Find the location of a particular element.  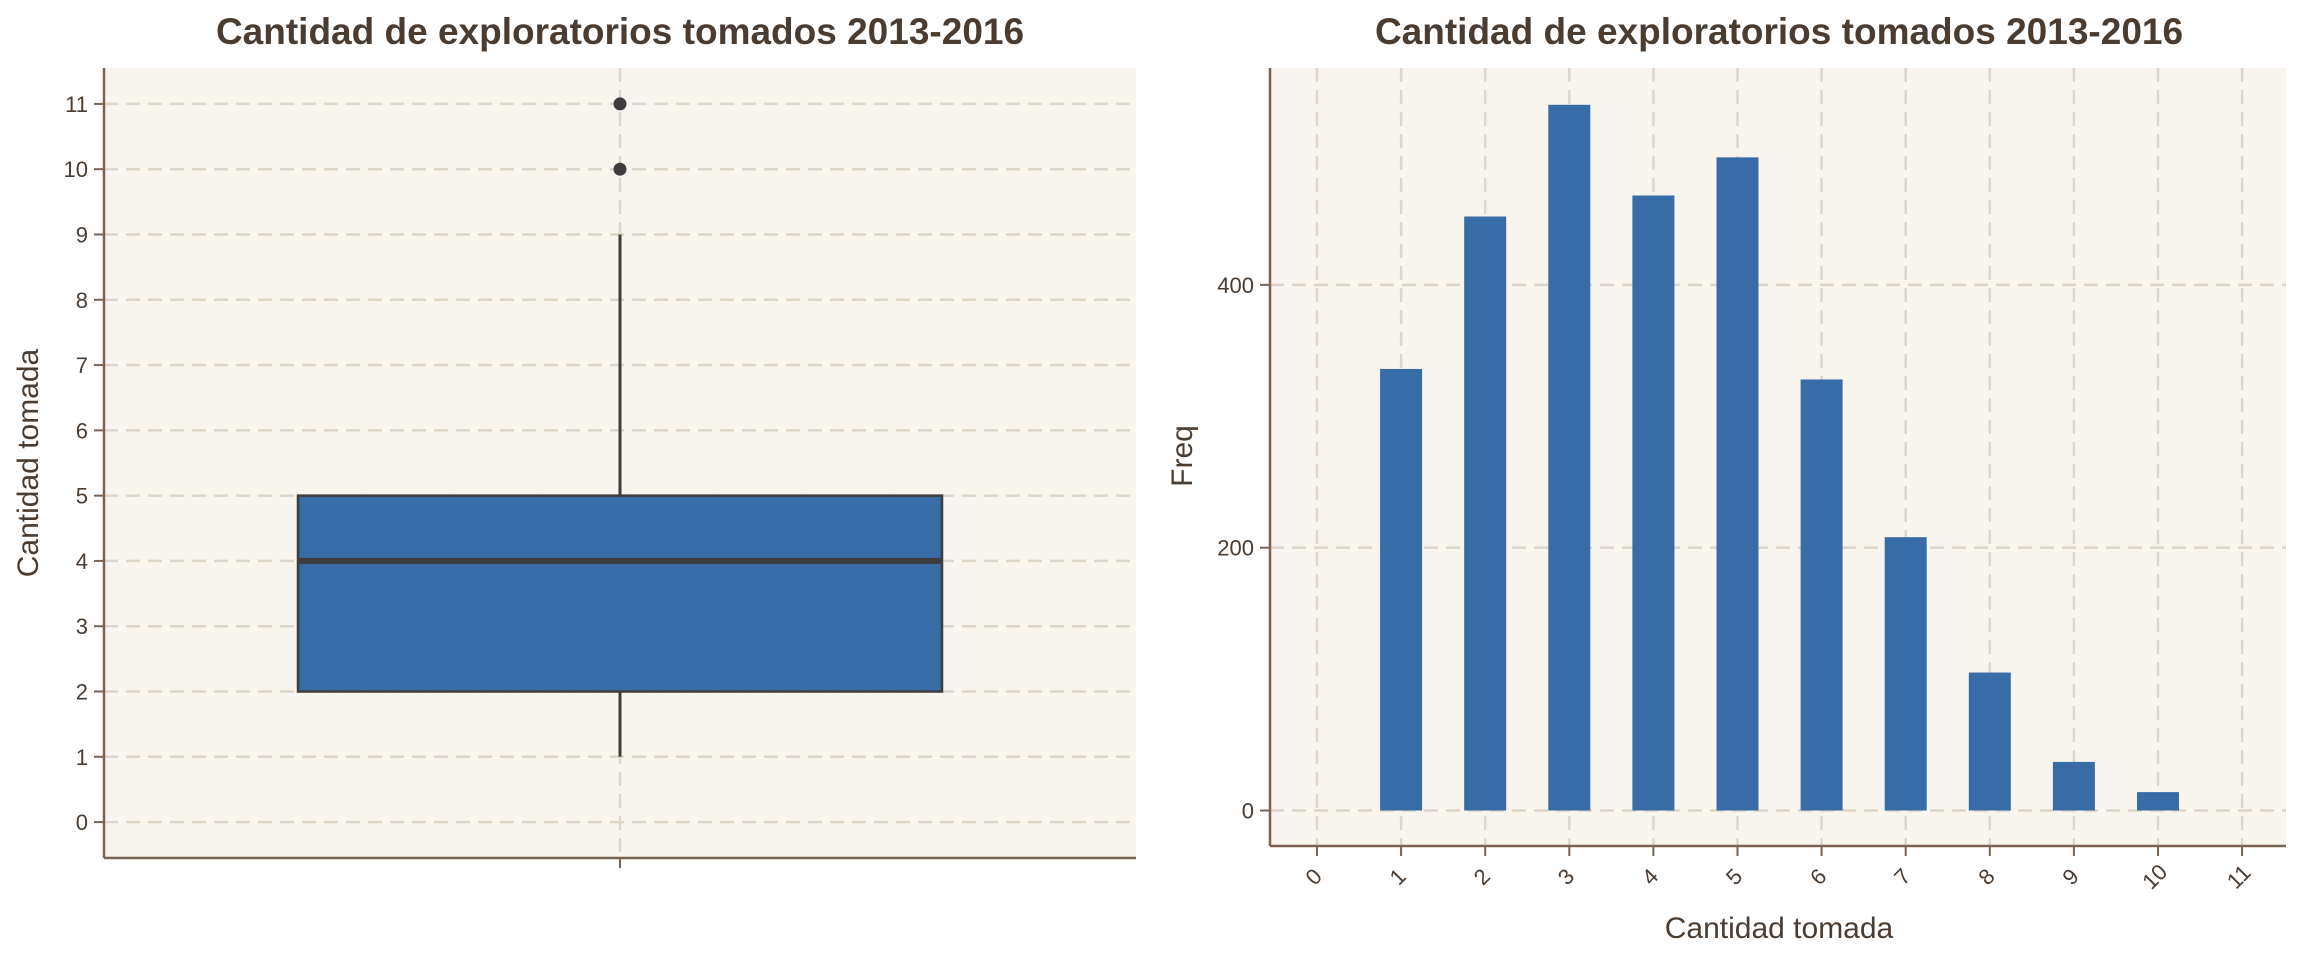

bar-x-tick-label: 0 is located at coordinates (1314, 877).